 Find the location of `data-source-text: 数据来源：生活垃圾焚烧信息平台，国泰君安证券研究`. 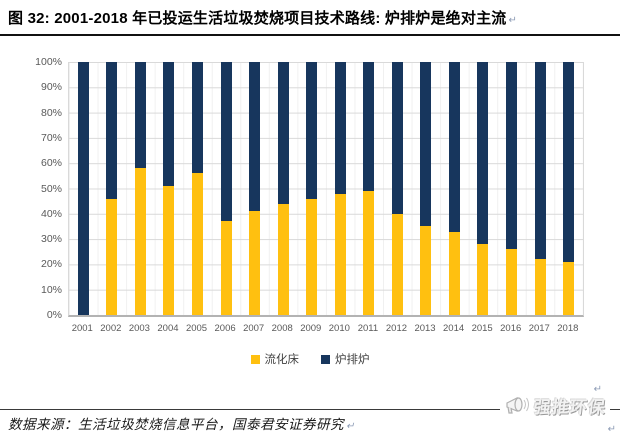

data-source-text: 数据来源：生活垃圾焚烧信息平台，国泰君安证券研究 is located at coordinates (176, 424).